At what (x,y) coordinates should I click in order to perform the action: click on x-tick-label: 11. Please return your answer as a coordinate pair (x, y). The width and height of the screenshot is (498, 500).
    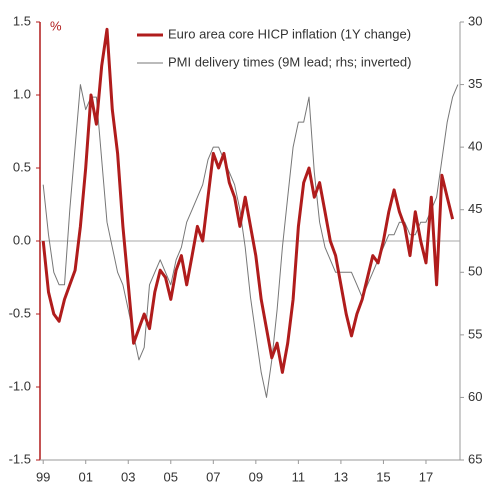
    Looking at the image, I should click on (299, 476).